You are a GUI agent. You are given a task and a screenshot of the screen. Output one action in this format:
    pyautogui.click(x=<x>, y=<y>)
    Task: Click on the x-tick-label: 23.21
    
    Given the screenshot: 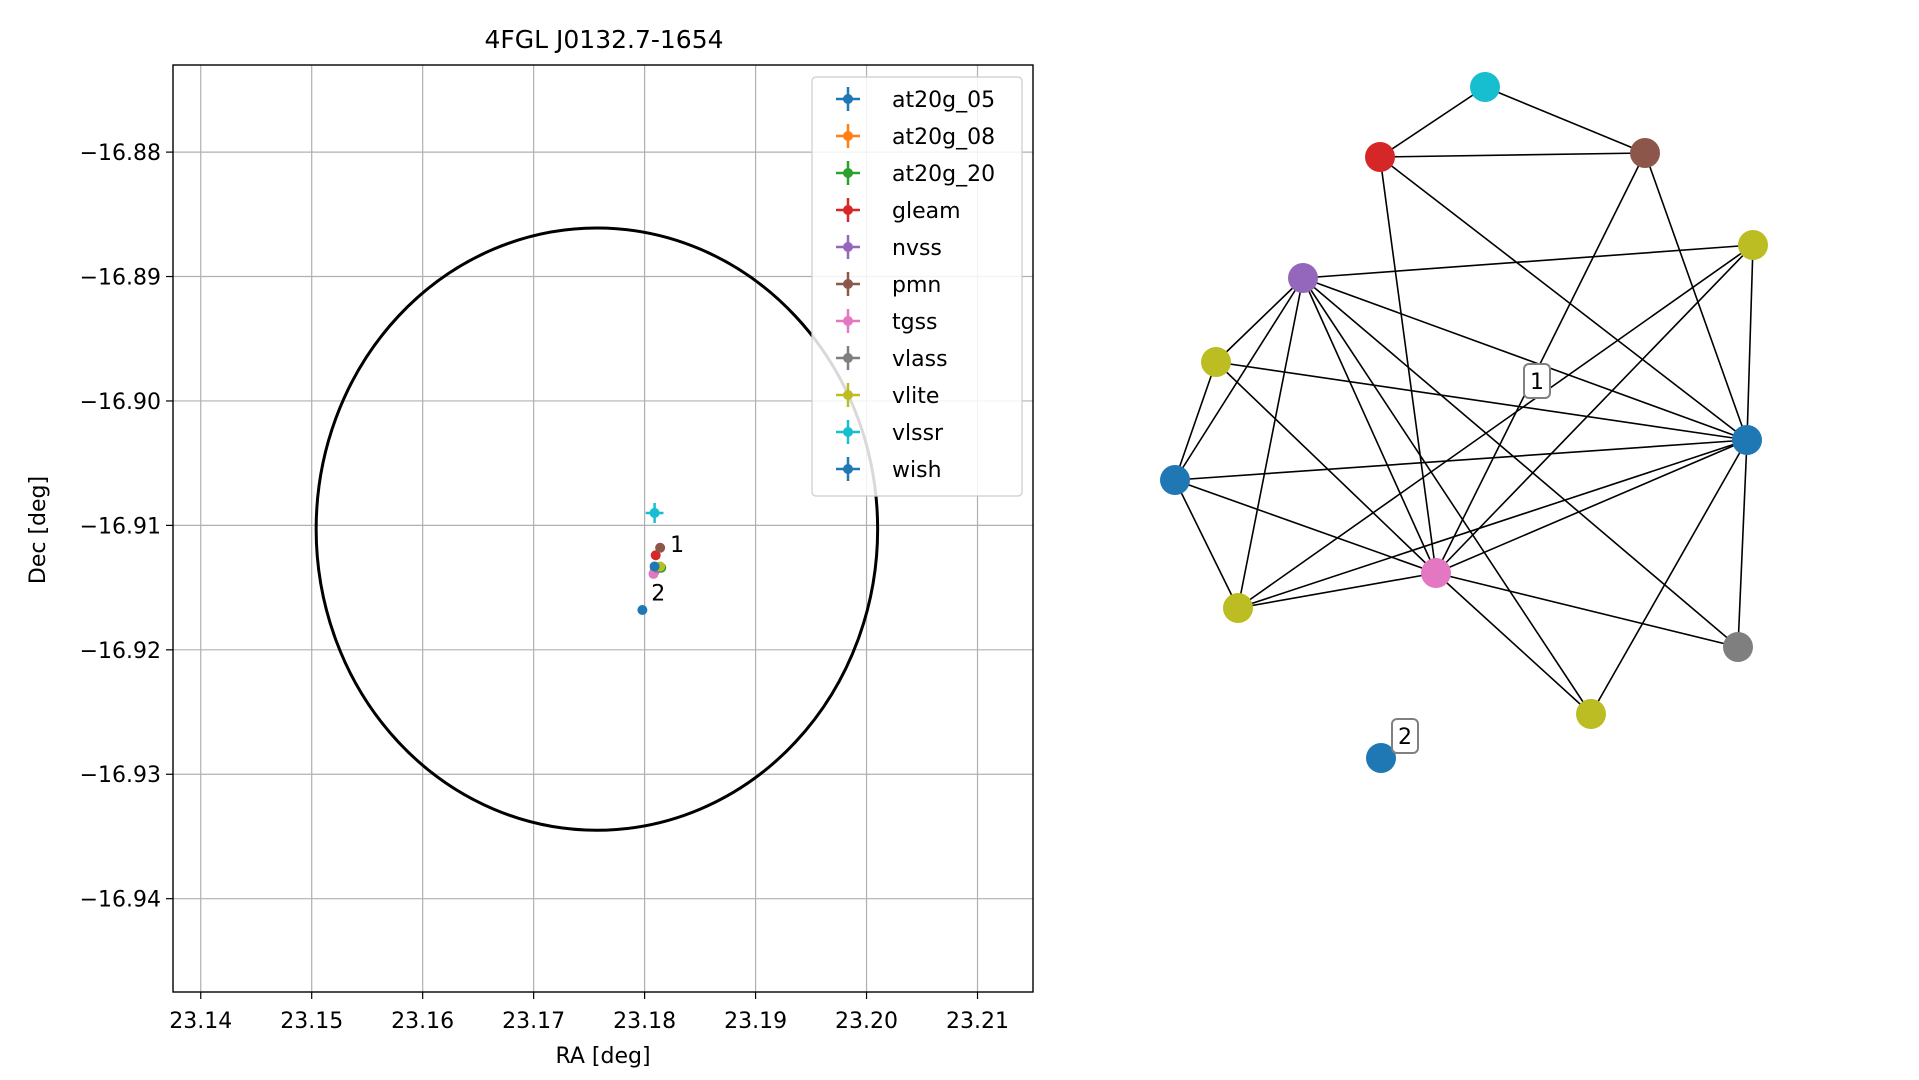 What is the action you would take?
    pyautogui.click(x=977, y=1021)
    